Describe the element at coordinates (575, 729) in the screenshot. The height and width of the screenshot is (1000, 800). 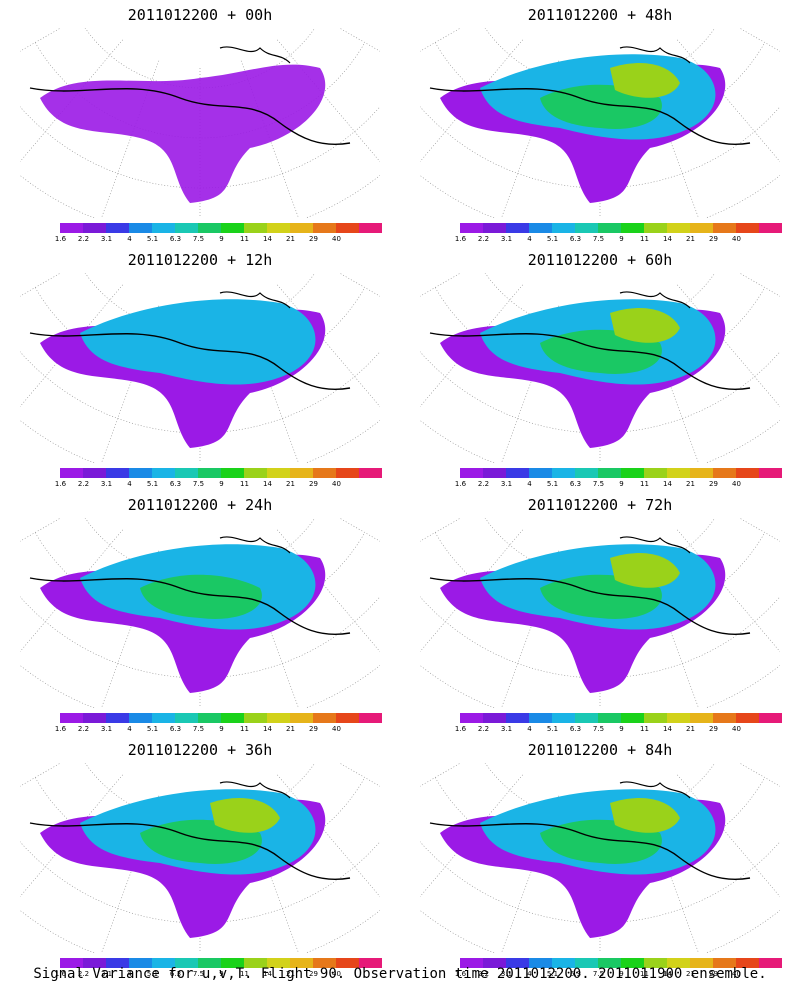
I see `colorbar-tick-label: 6.3` at that location.